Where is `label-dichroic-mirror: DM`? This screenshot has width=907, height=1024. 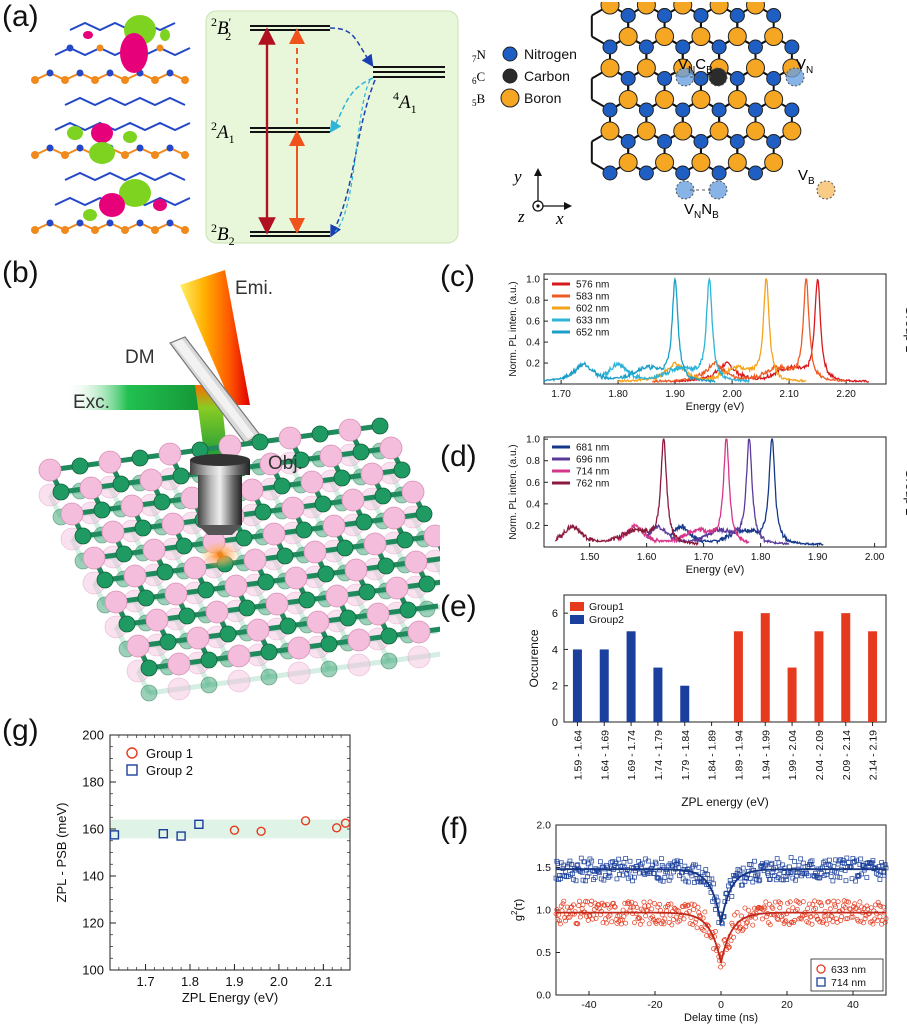
label-dichroic-mirror: DM is located at coordinates (140, 357).